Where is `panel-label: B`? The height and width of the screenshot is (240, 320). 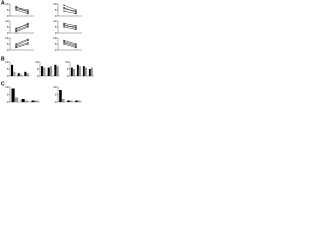
panel-label: B is located at coordinates (3, 59).